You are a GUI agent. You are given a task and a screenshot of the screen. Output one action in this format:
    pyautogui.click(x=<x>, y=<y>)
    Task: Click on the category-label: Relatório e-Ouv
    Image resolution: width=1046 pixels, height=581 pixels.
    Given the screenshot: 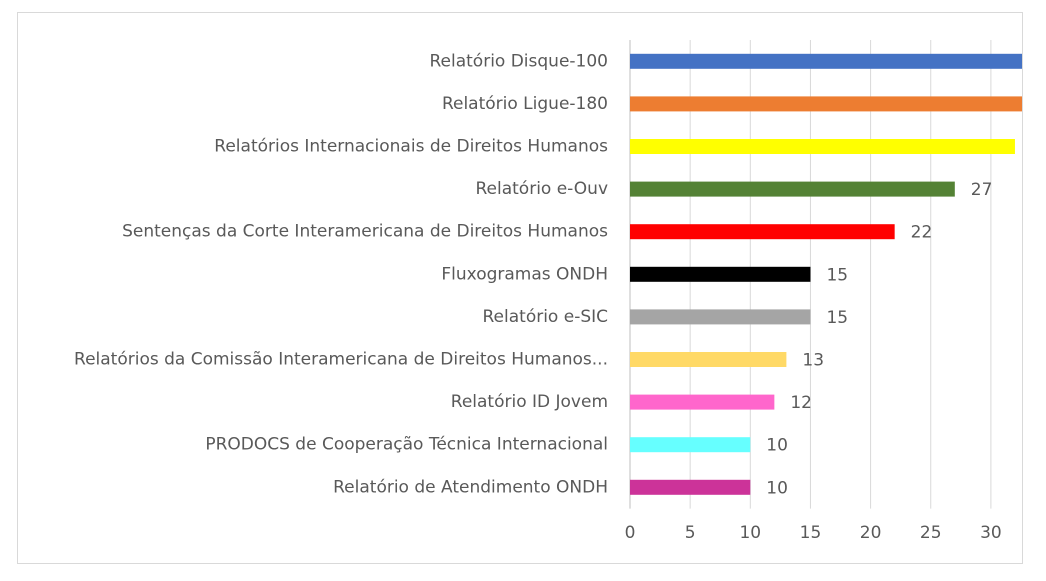 What is the action you would take?
    pyautogui.click(x=541, y=189)
    